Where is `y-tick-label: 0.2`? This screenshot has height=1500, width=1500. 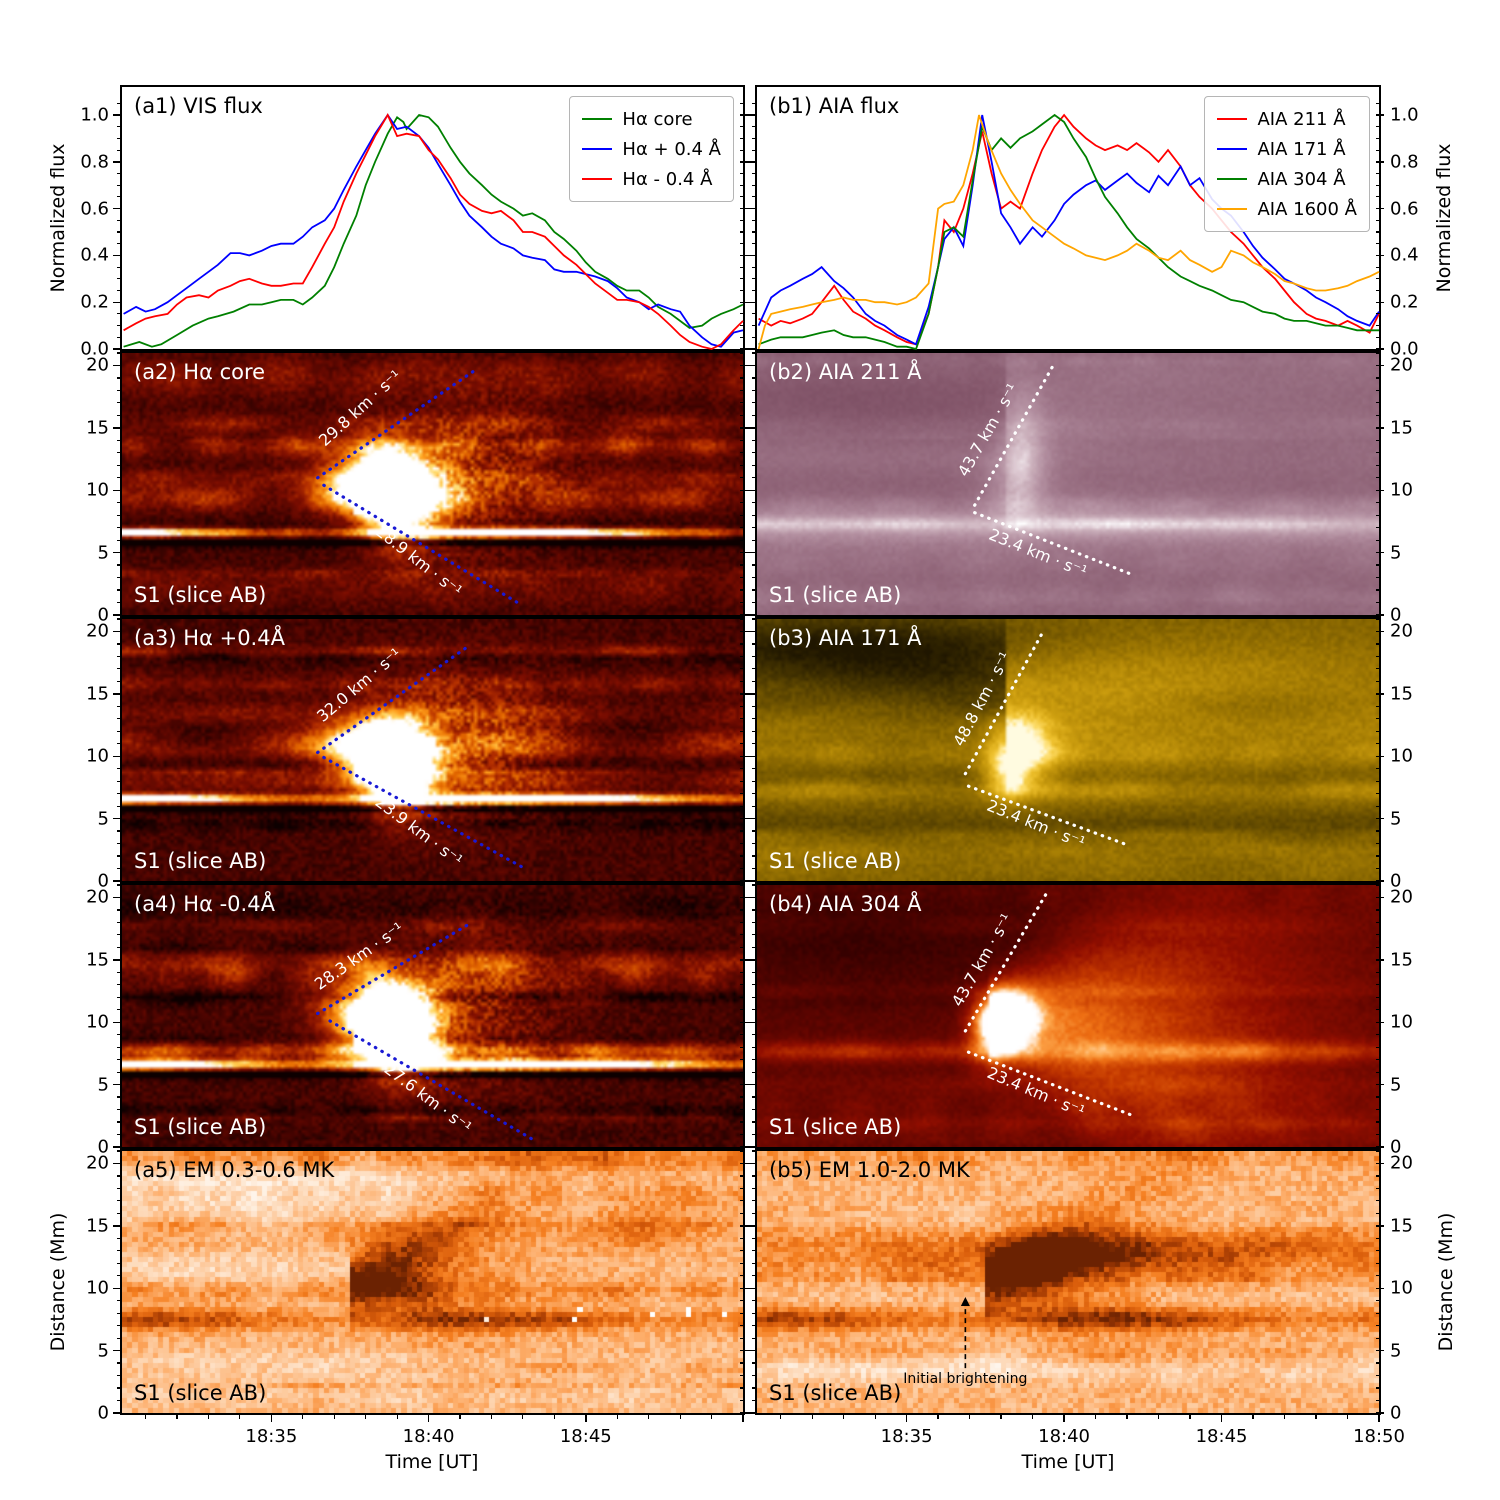 y-tick-label: 0.2 is located at coordinates (94, 302).